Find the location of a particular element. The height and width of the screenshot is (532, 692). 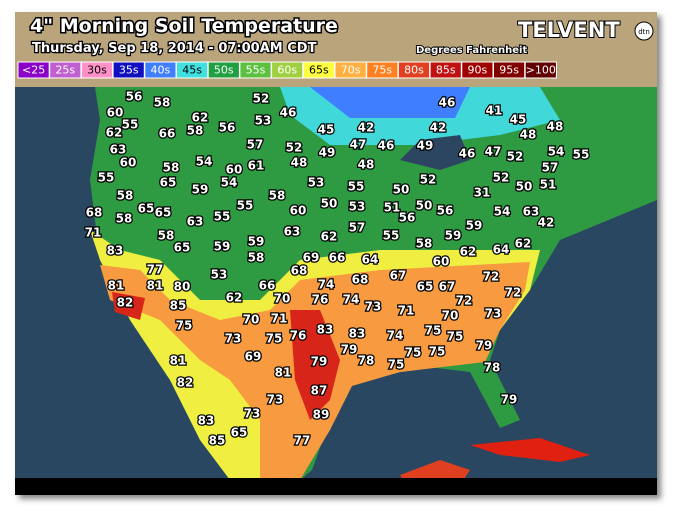

legend-label: 80s is located at coordinates (414, 70).